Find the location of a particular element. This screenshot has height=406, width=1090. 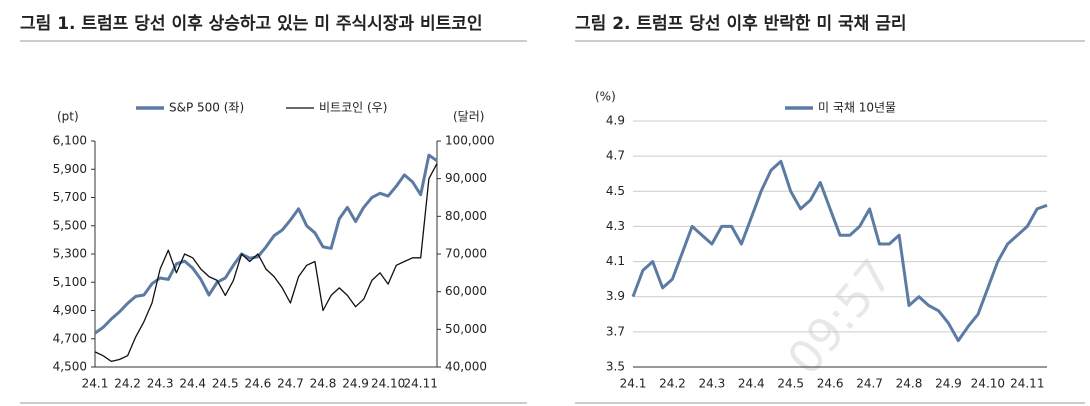

y2-tick-label: 60,000 is located at coordinates (466, 291).